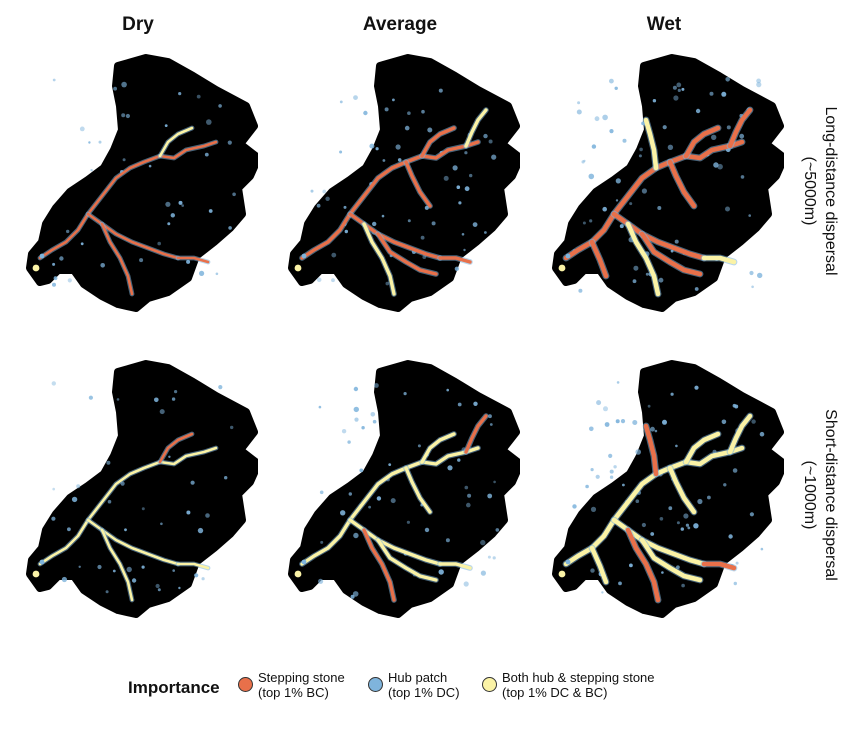  Describe the element at coordinates (142, 183) in the screenshot. I see `catchment-area` at that location.